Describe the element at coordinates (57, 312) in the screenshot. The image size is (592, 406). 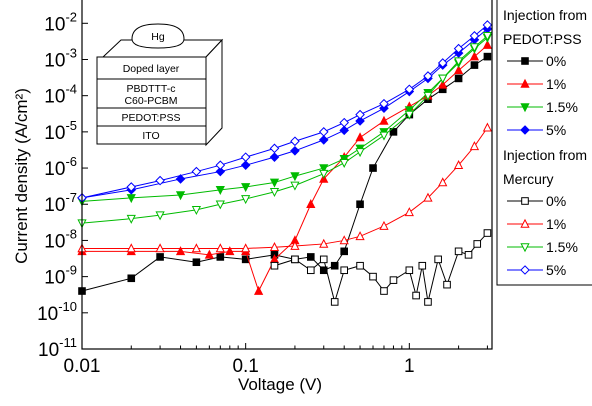
I see `y-tick-label: 10⁻¹⁰` at that location.